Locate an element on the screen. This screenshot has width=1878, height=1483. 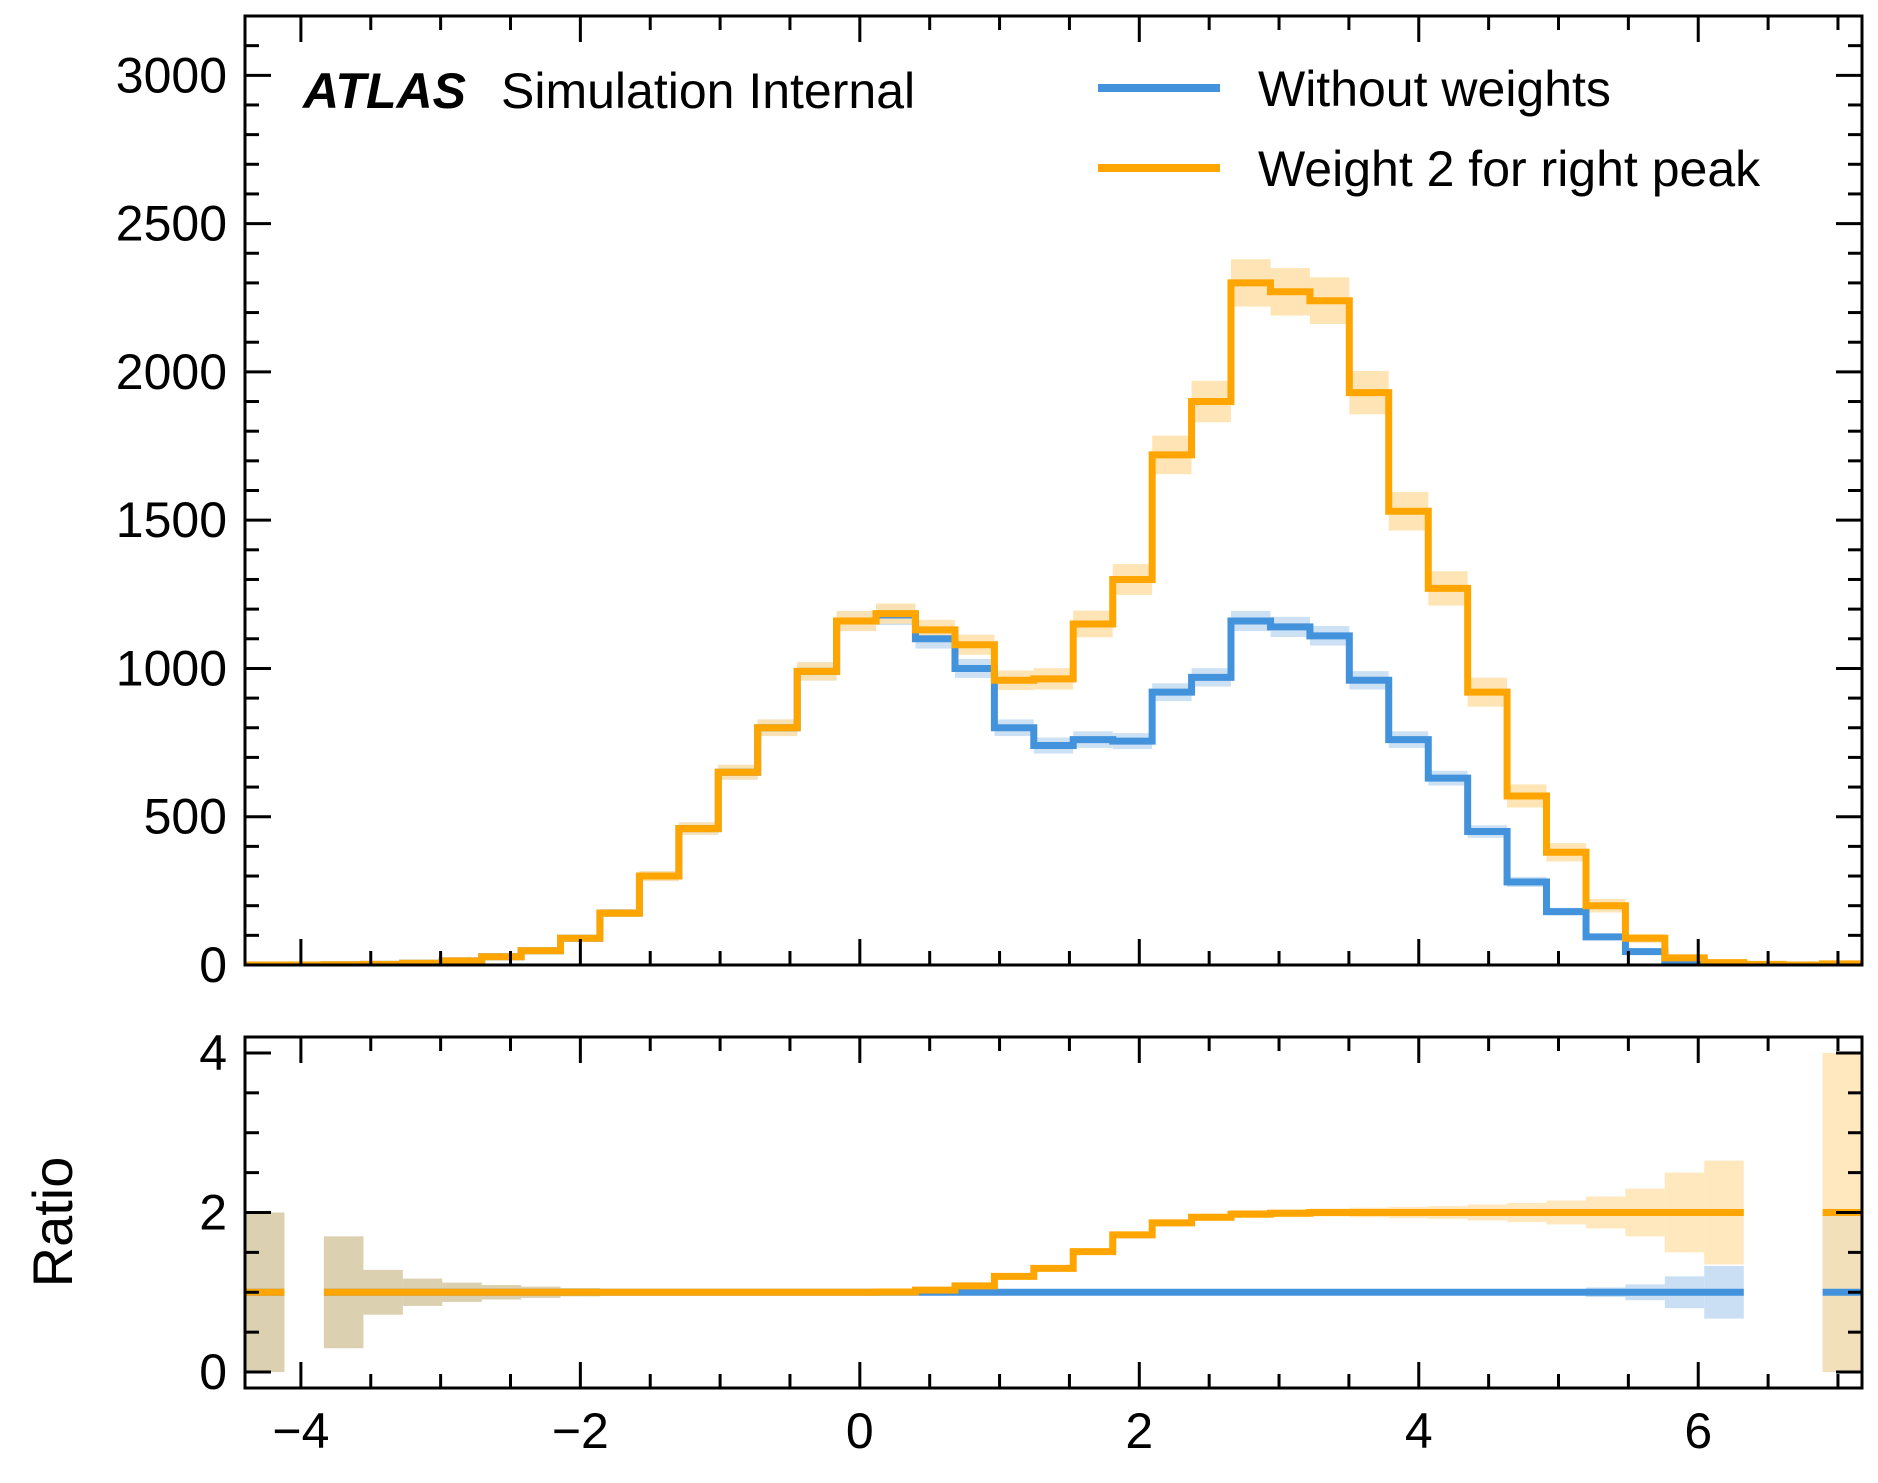
main-y-tick-label: 1000 is located at coordinates (171, 668).